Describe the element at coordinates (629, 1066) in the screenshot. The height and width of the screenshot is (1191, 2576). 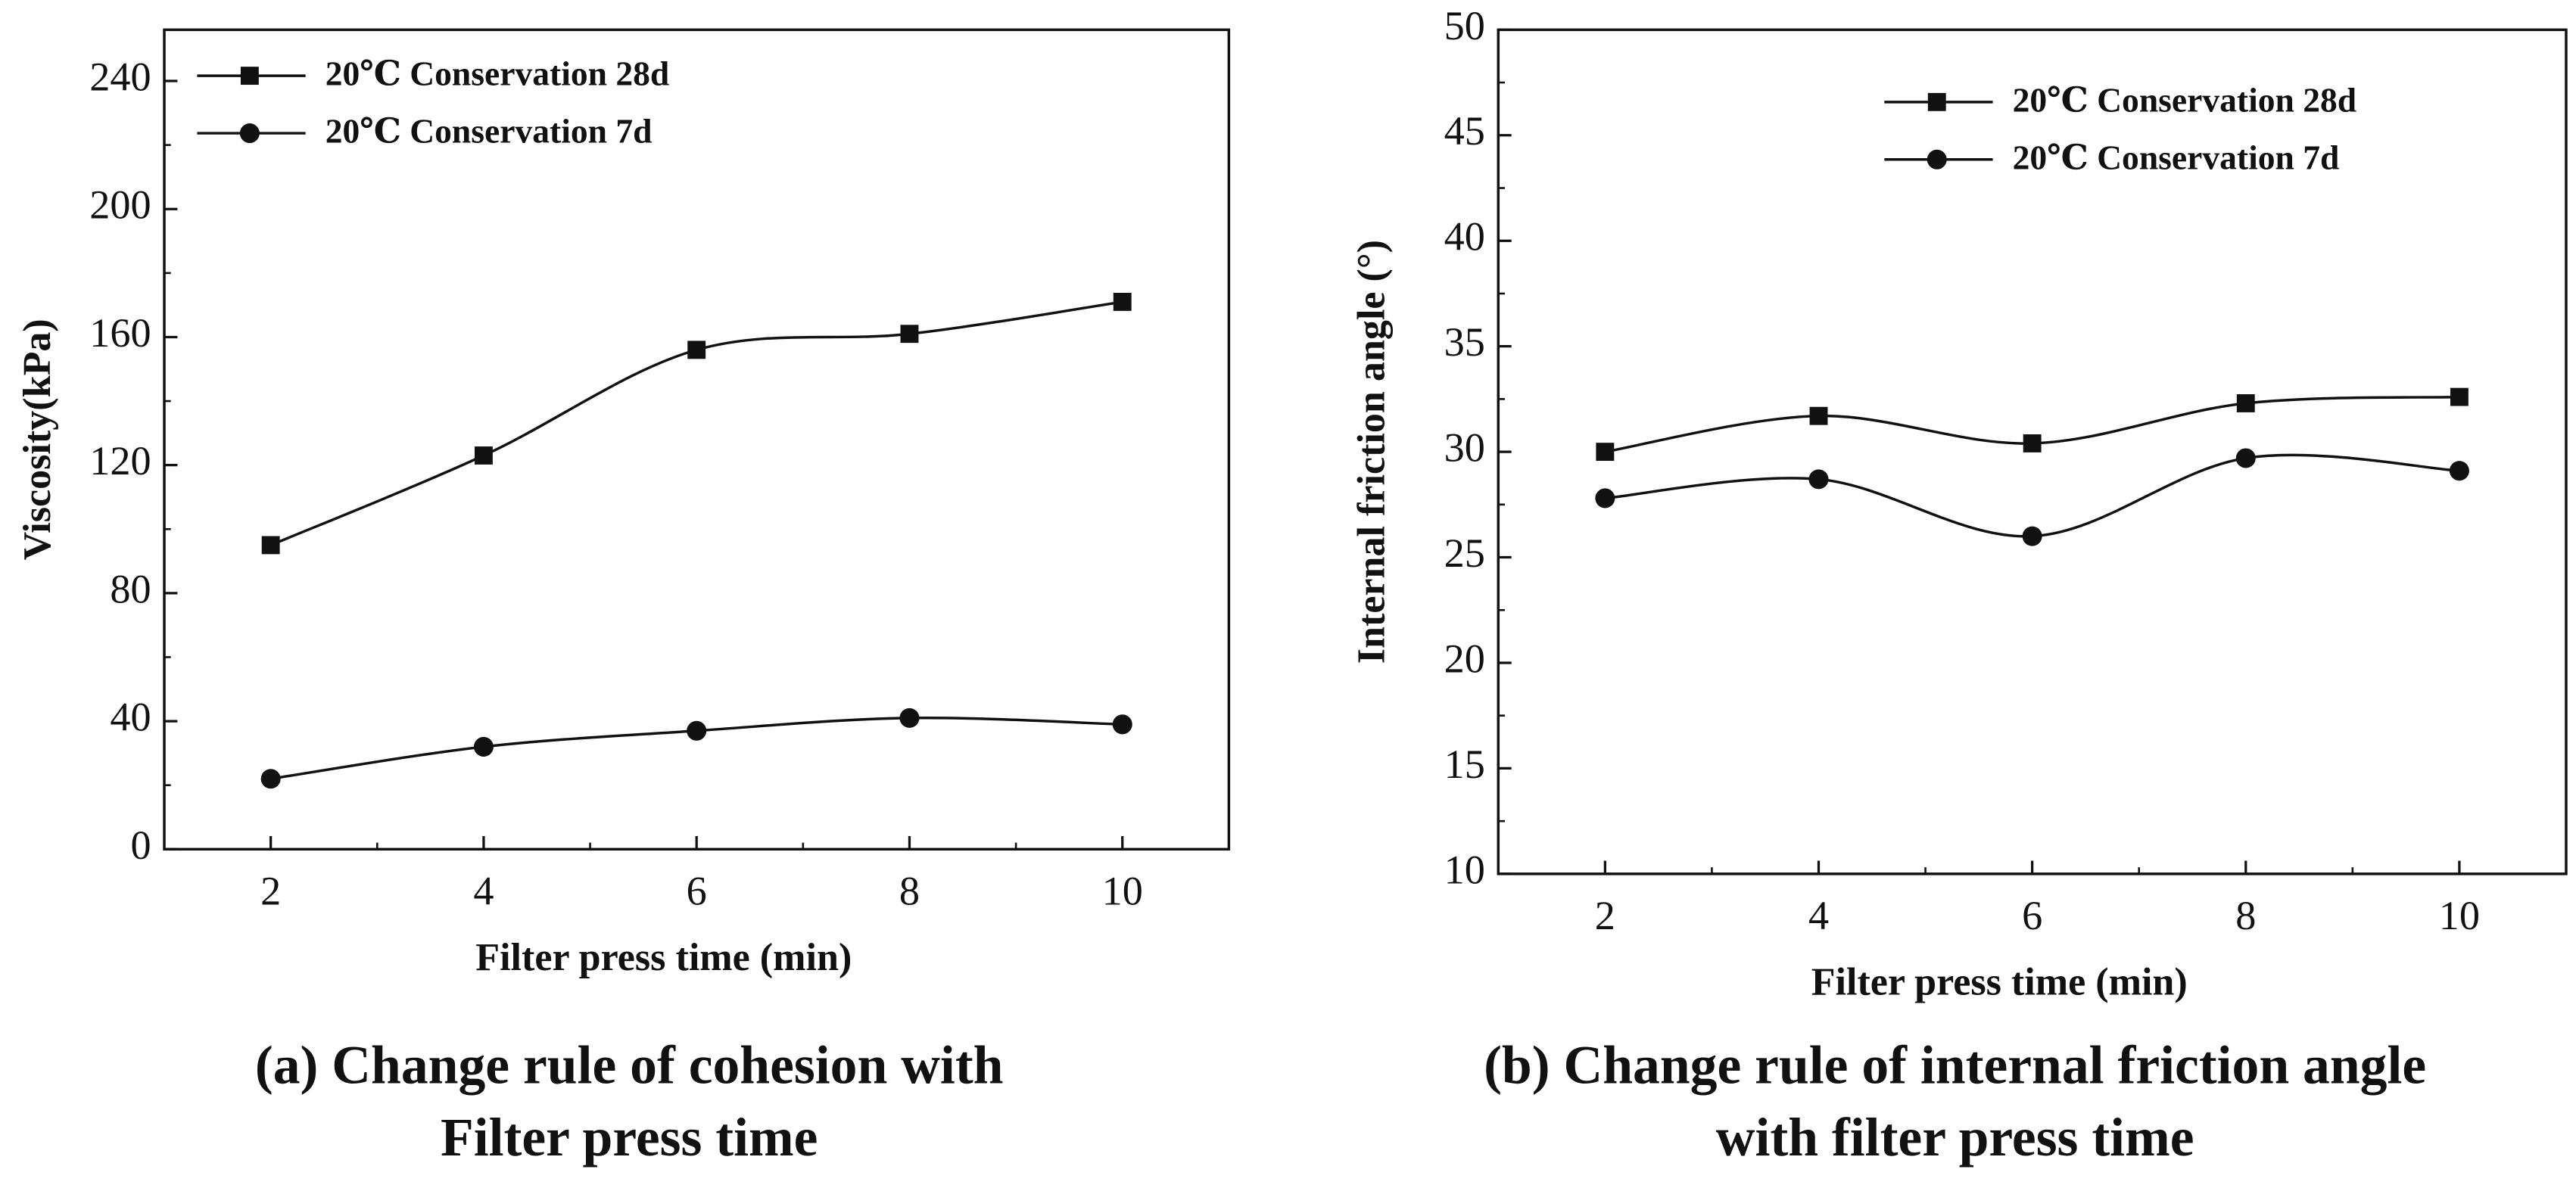
I see `caption: (a) Change rule of cohesion with` at that location.